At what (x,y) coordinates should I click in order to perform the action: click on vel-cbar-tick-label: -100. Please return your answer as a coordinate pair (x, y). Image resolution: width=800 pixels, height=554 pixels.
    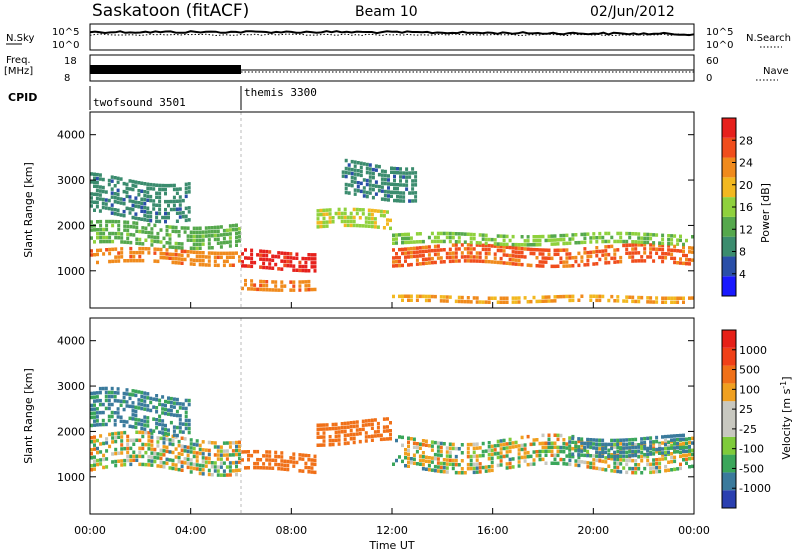
    Looking at the image, I should click on (751, 449).